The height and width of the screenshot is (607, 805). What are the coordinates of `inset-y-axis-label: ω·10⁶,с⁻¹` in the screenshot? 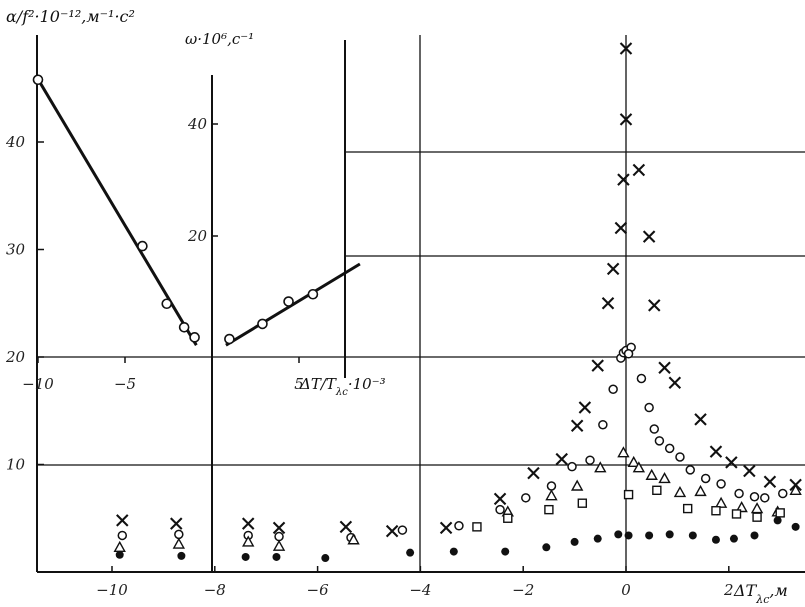 It's located at (219, 39).